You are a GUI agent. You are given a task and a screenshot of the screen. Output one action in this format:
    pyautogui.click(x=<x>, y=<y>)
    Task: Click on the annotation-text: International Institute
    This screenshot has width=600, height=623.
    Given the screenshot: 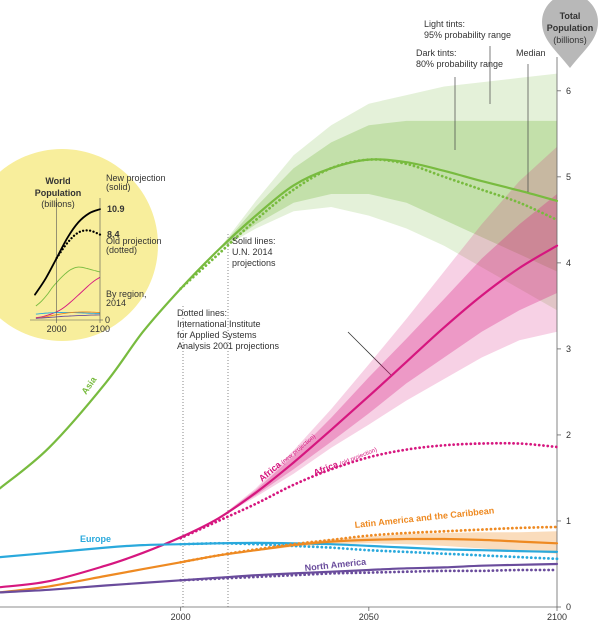 What is the action you would take?
    pyautogui.click(x=219, y=324)
    